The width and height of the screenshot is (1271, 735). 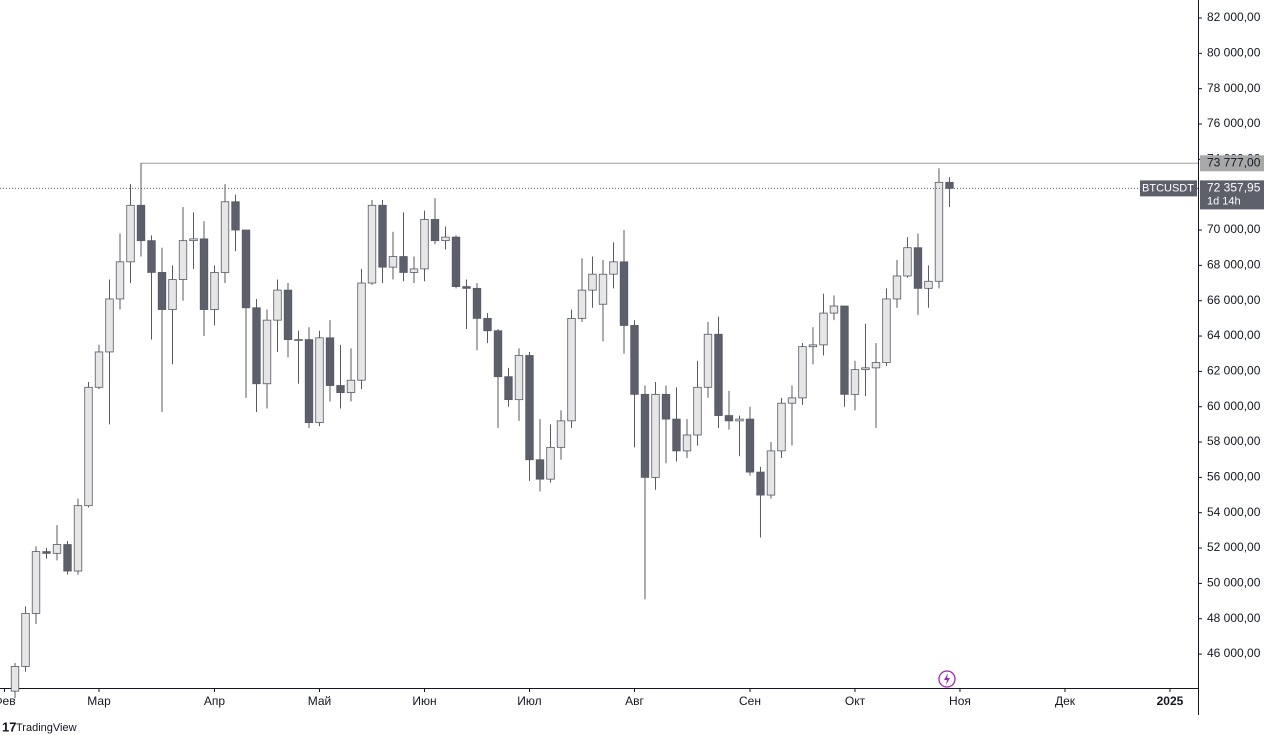 I want to click on icon-bolt, so click(x=947, y=679).